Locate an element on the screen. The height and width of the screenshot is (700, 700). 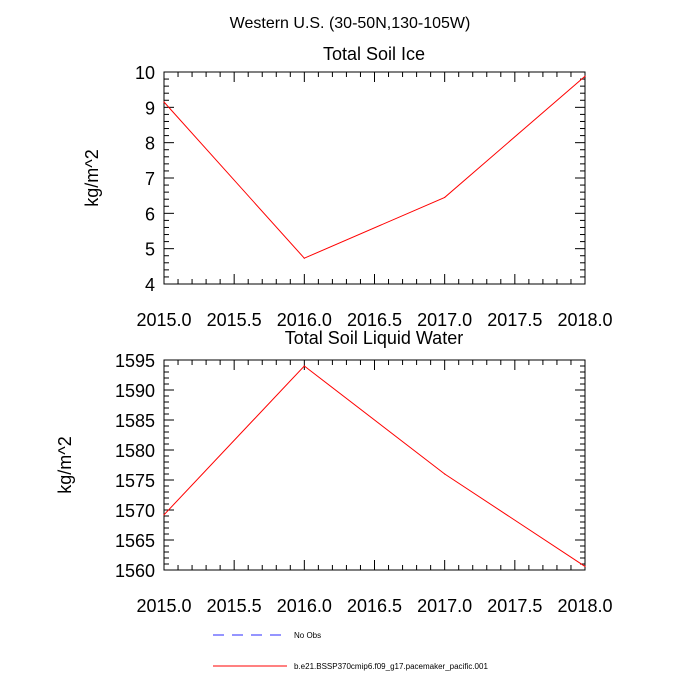
soil-liquid-water-y-tick-label: 1560 is located at coordinates (135, 571).